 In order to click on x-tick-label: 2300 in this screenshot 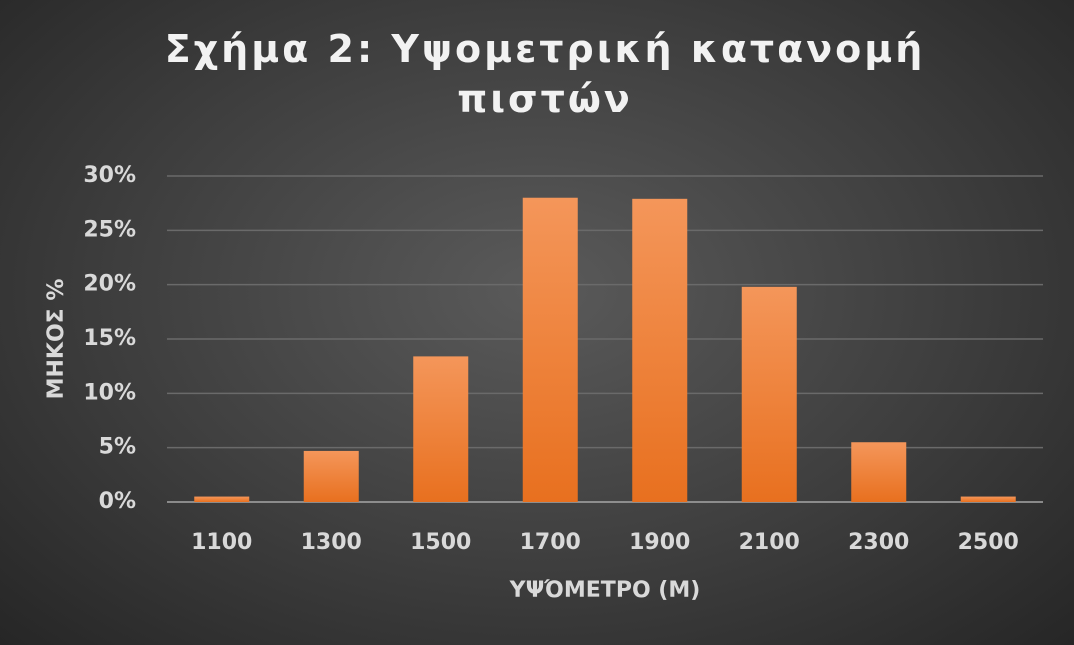, I will do `click(878, 542)`.